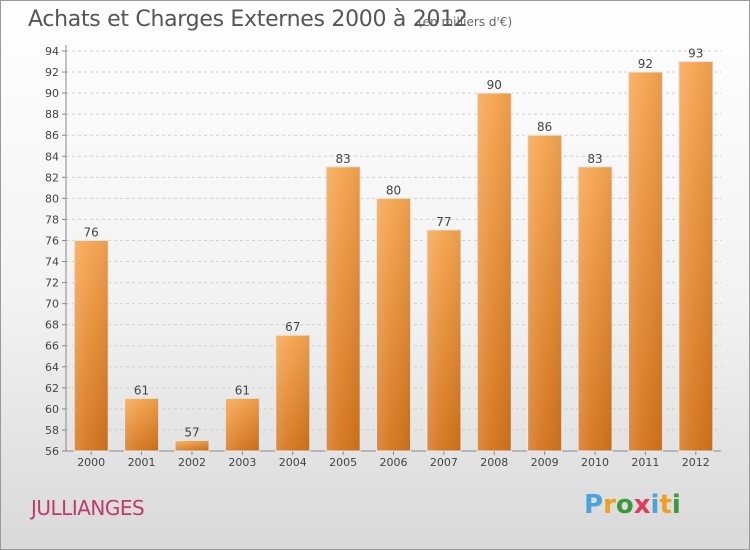 This screenshot has width=750, height=550. I want to click on x-tick-label: 2012, so click(696, 462).